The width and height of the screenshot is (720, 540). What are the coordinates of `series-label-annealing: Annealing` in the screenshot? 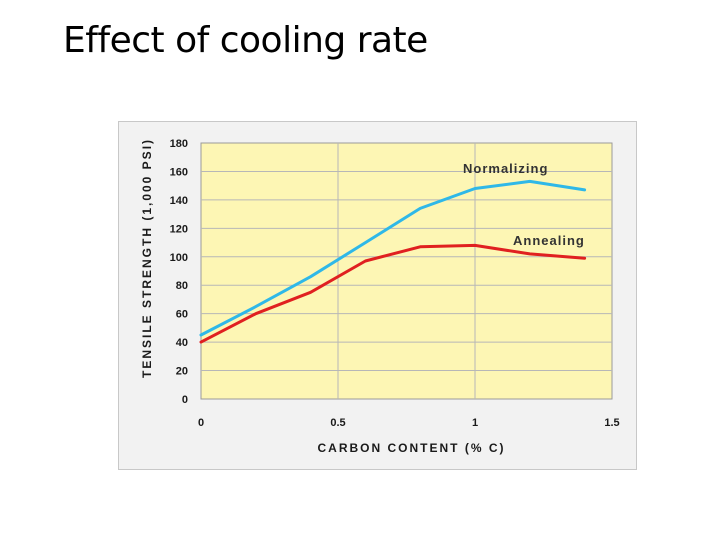 It's located at (549, 240).